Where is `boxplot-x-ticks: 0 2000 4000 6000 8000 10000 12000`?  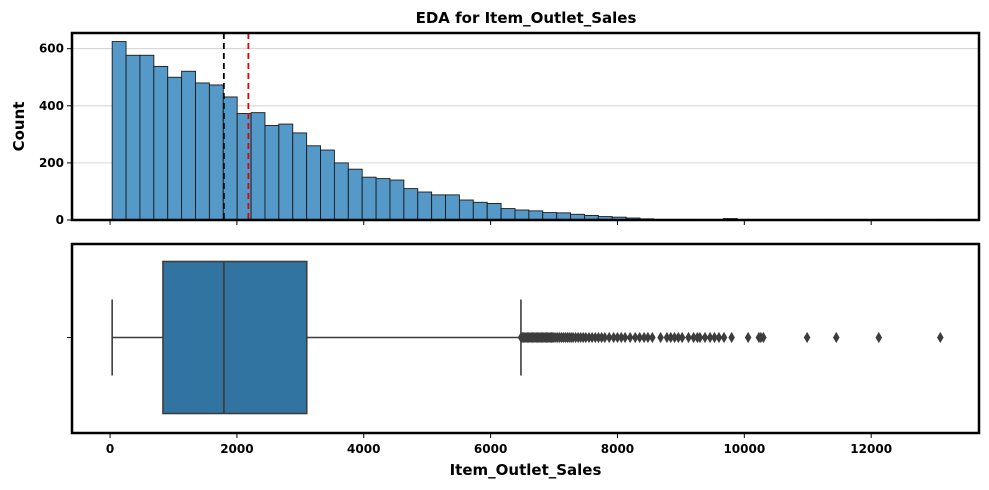 boxplot-x-ticks: 0 2000 4000 6000 8000 10000 12000 is located at coordinates (499, 444).